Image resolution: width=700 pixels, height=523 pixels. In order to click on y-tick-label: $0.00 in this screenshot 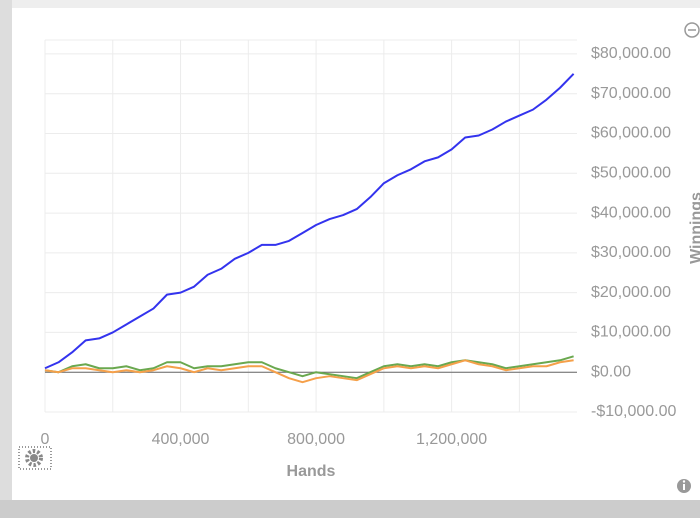, I will do `click(611, 371)`.